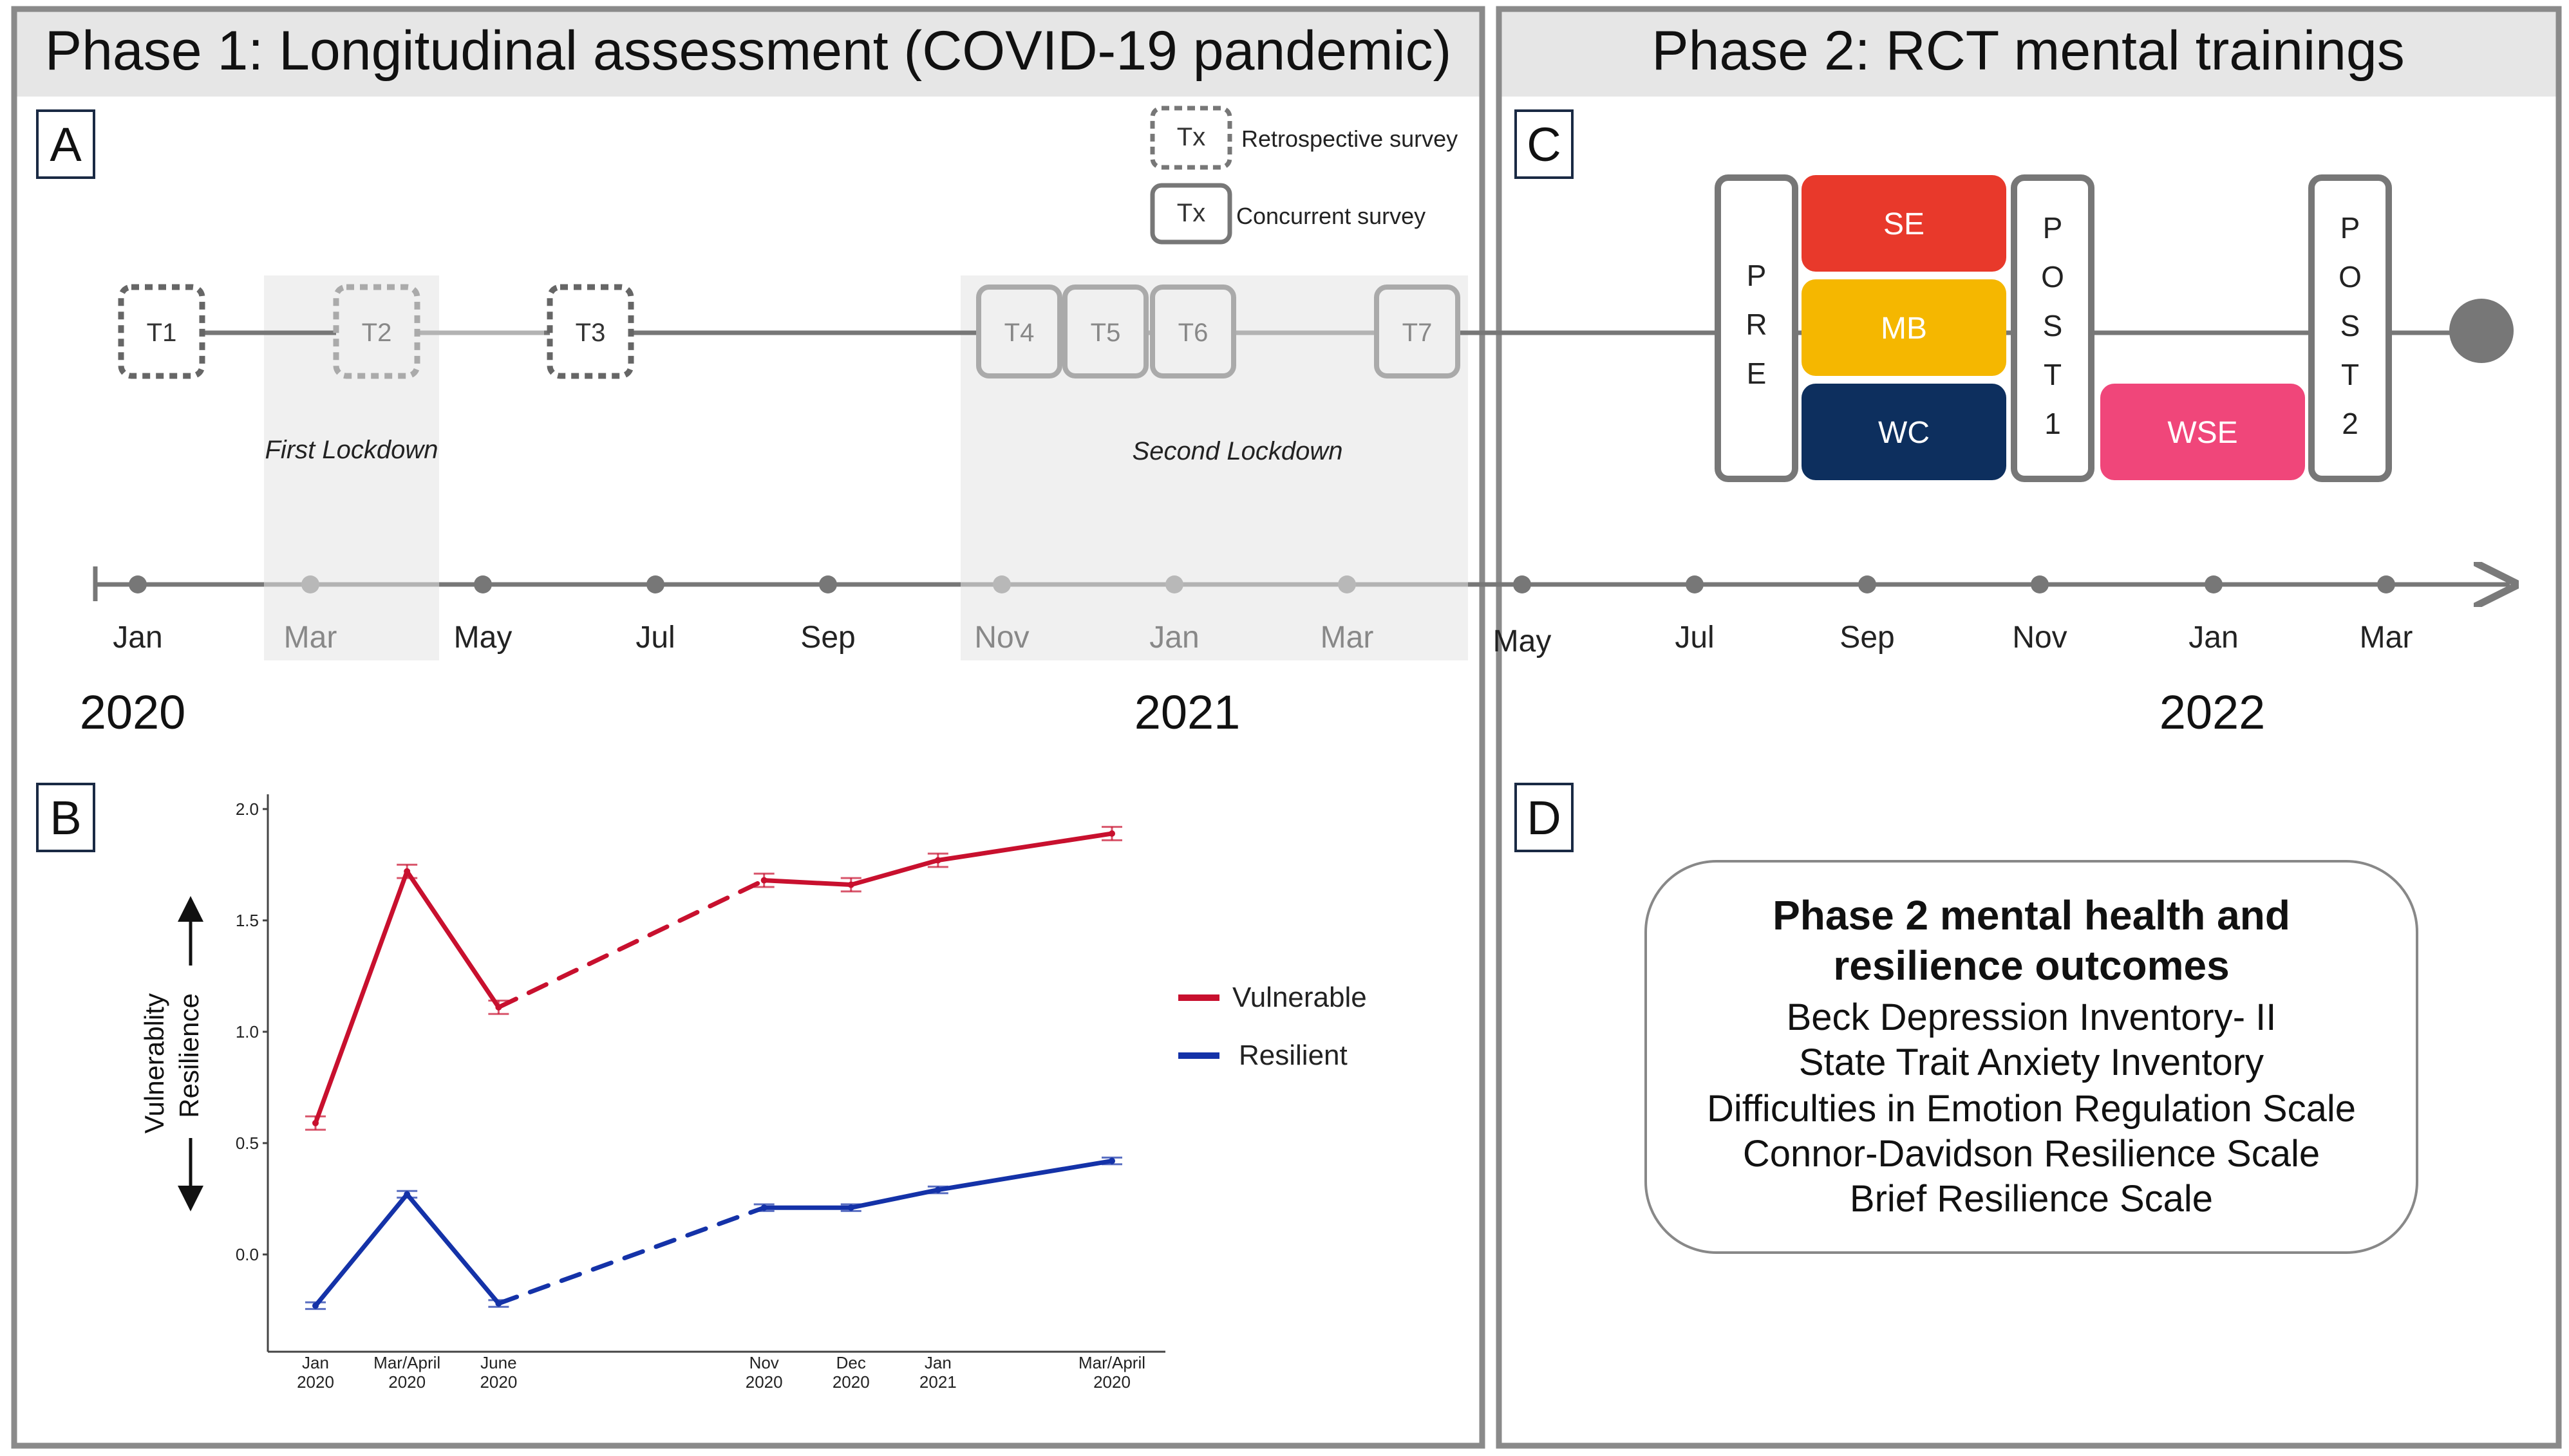 The height and width of the screenshot is (1456, 2569). I want to click on timepoint-t1: T1, so click(161, 331).